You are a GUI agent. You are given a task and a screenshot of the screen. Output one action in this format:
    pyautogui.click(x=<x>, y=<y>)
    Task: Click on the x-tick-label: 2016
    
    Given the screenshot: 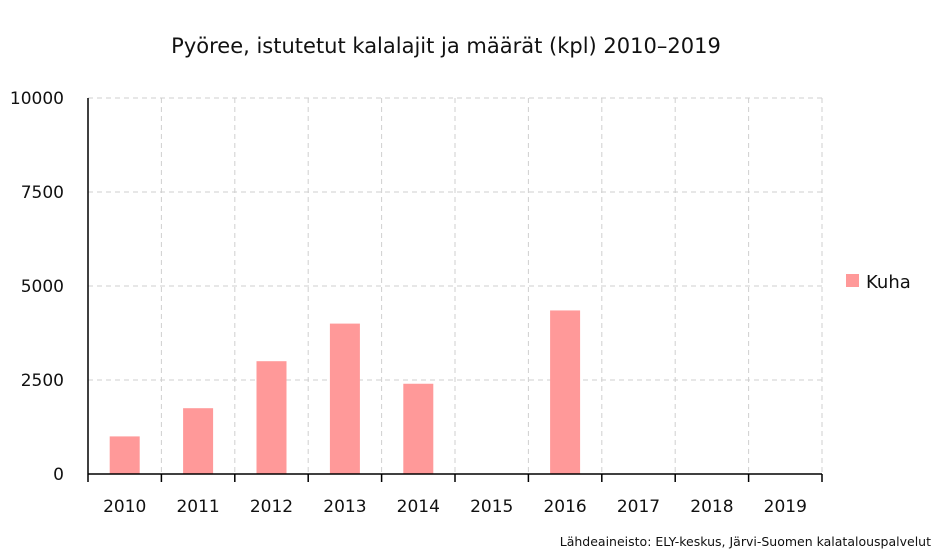 What is the action you would take?
    pyautogui.click(x=564, y=507)
    